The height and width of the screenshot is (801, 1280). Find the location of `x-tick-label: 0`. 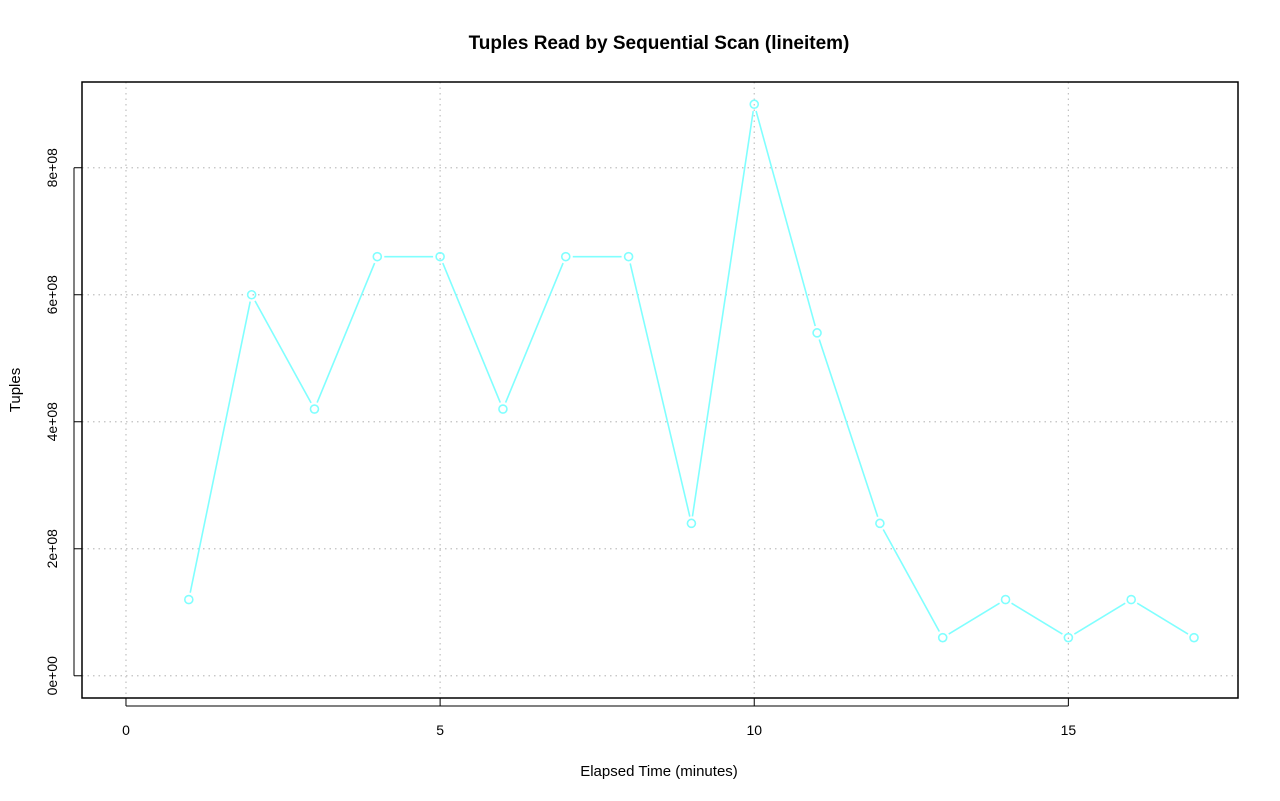

x-tick-label: 0 is located at coordinates (126, 730).